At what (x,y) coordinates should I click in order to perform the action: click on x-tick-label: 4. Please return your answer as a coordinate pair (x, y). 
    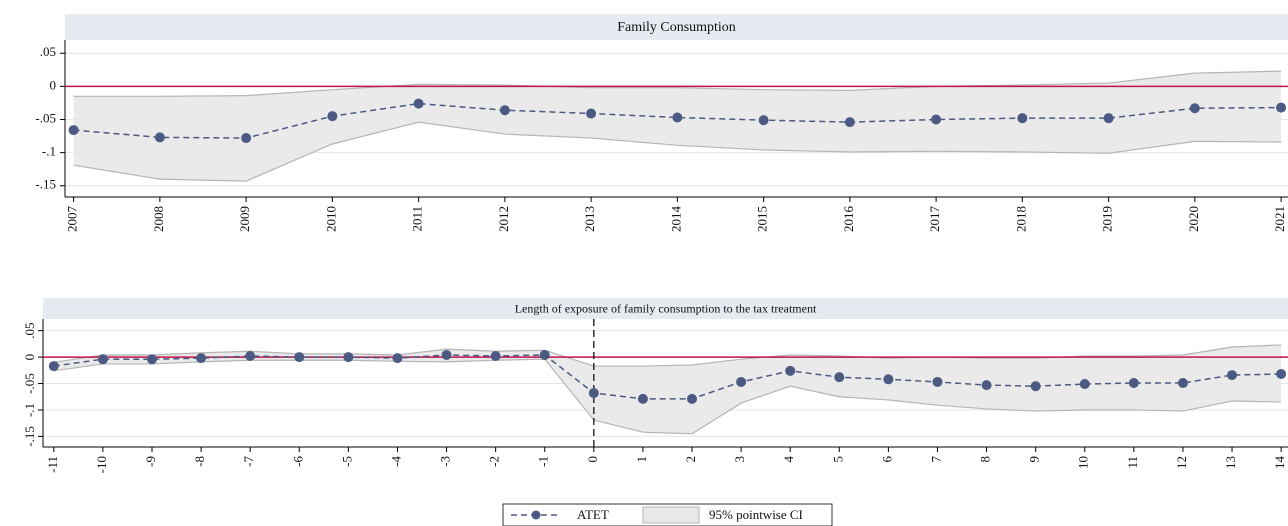
    Looking at the image, I should click on (788, 459).